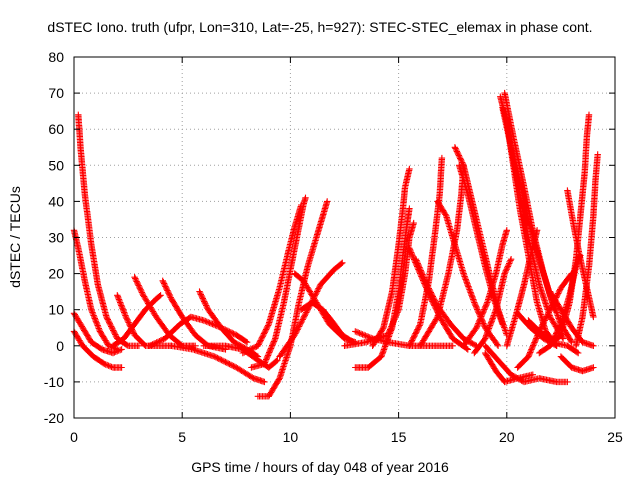 The height and width of the screenshot is (480, 640). Describe the element at coordinates (182, 437) in the screenshot. I see `x-tick-label: 5` at that location.